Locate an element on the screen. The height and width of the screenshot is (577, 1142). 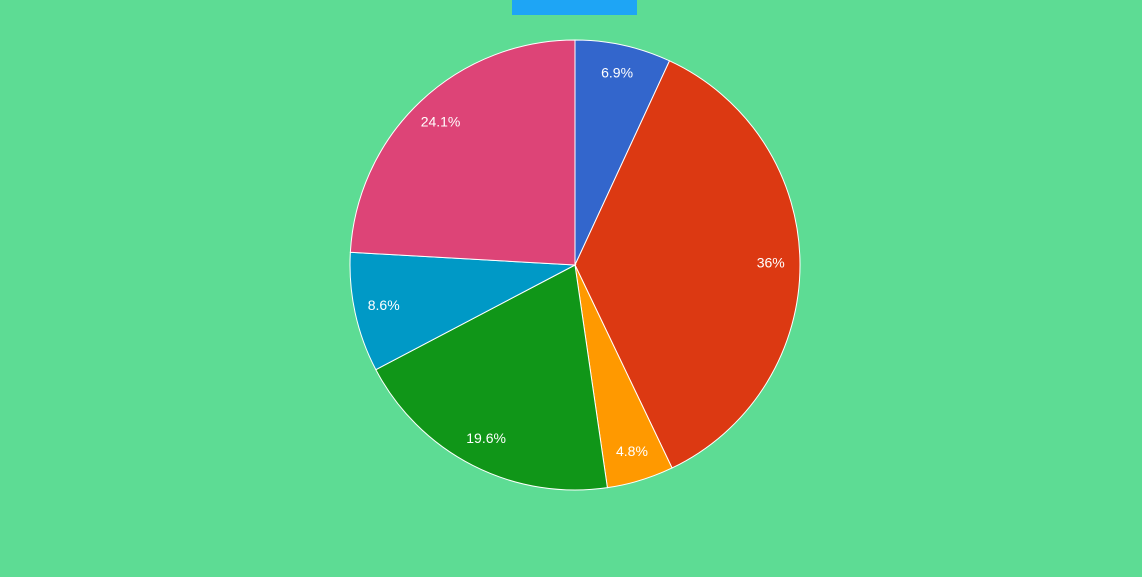
slice-label: 4.8% is located at coordinates (632, 451).